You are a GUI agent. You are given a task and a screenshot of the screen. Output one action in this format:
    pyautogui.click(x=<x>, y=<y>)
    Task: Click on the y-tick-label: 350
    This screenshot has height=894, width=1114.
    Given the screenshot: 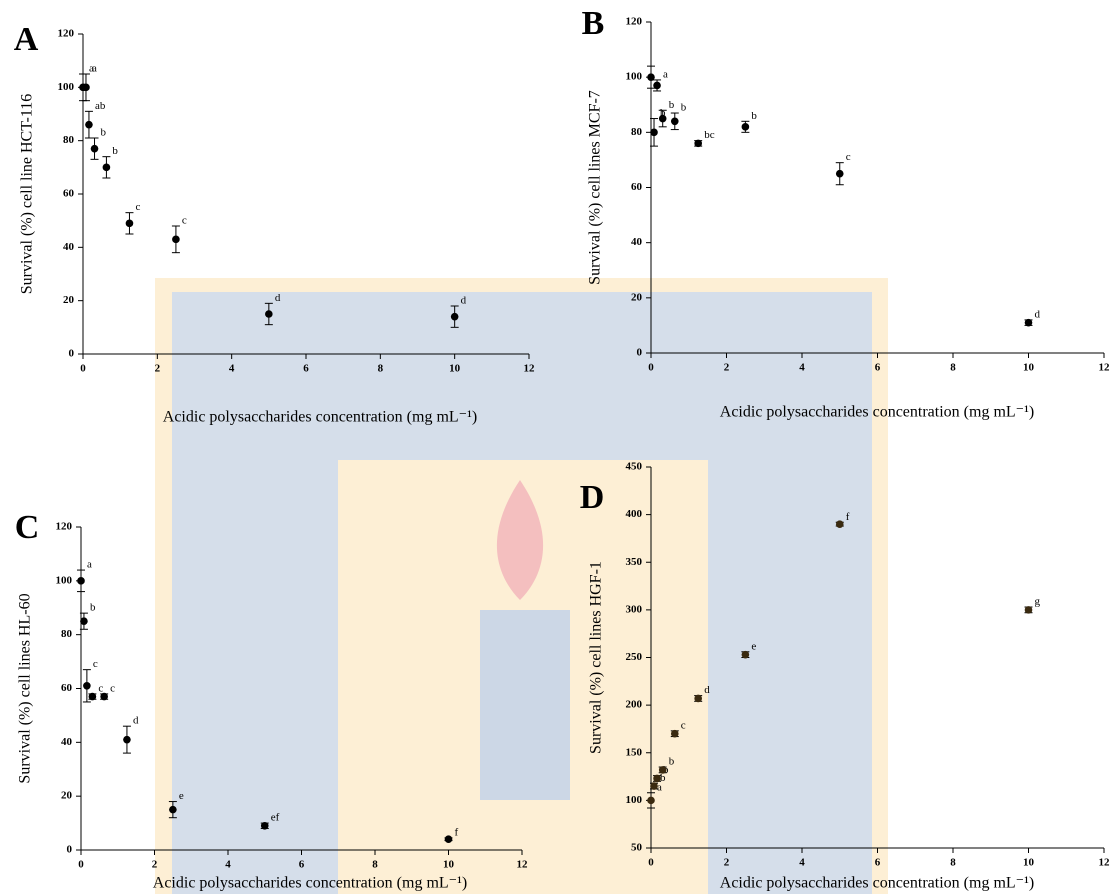 What is the action you would take?
    pyautogui.click(x=634, y=562)
    